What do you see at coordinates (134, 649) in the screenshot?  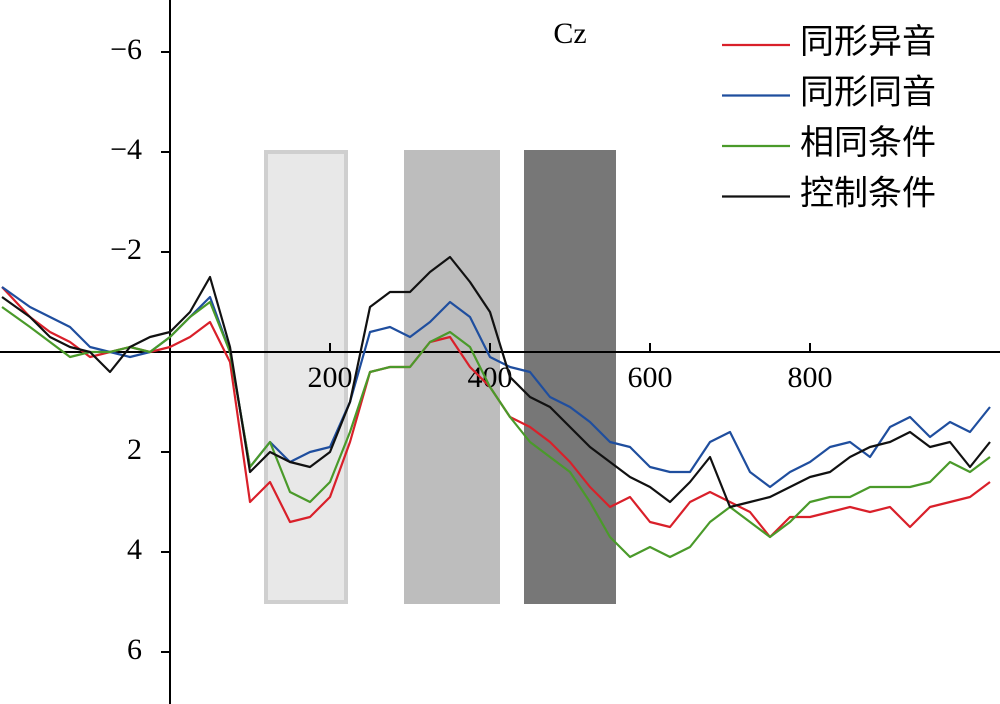 I see `y-tick-label: 6` at bounding box center [134, 649].